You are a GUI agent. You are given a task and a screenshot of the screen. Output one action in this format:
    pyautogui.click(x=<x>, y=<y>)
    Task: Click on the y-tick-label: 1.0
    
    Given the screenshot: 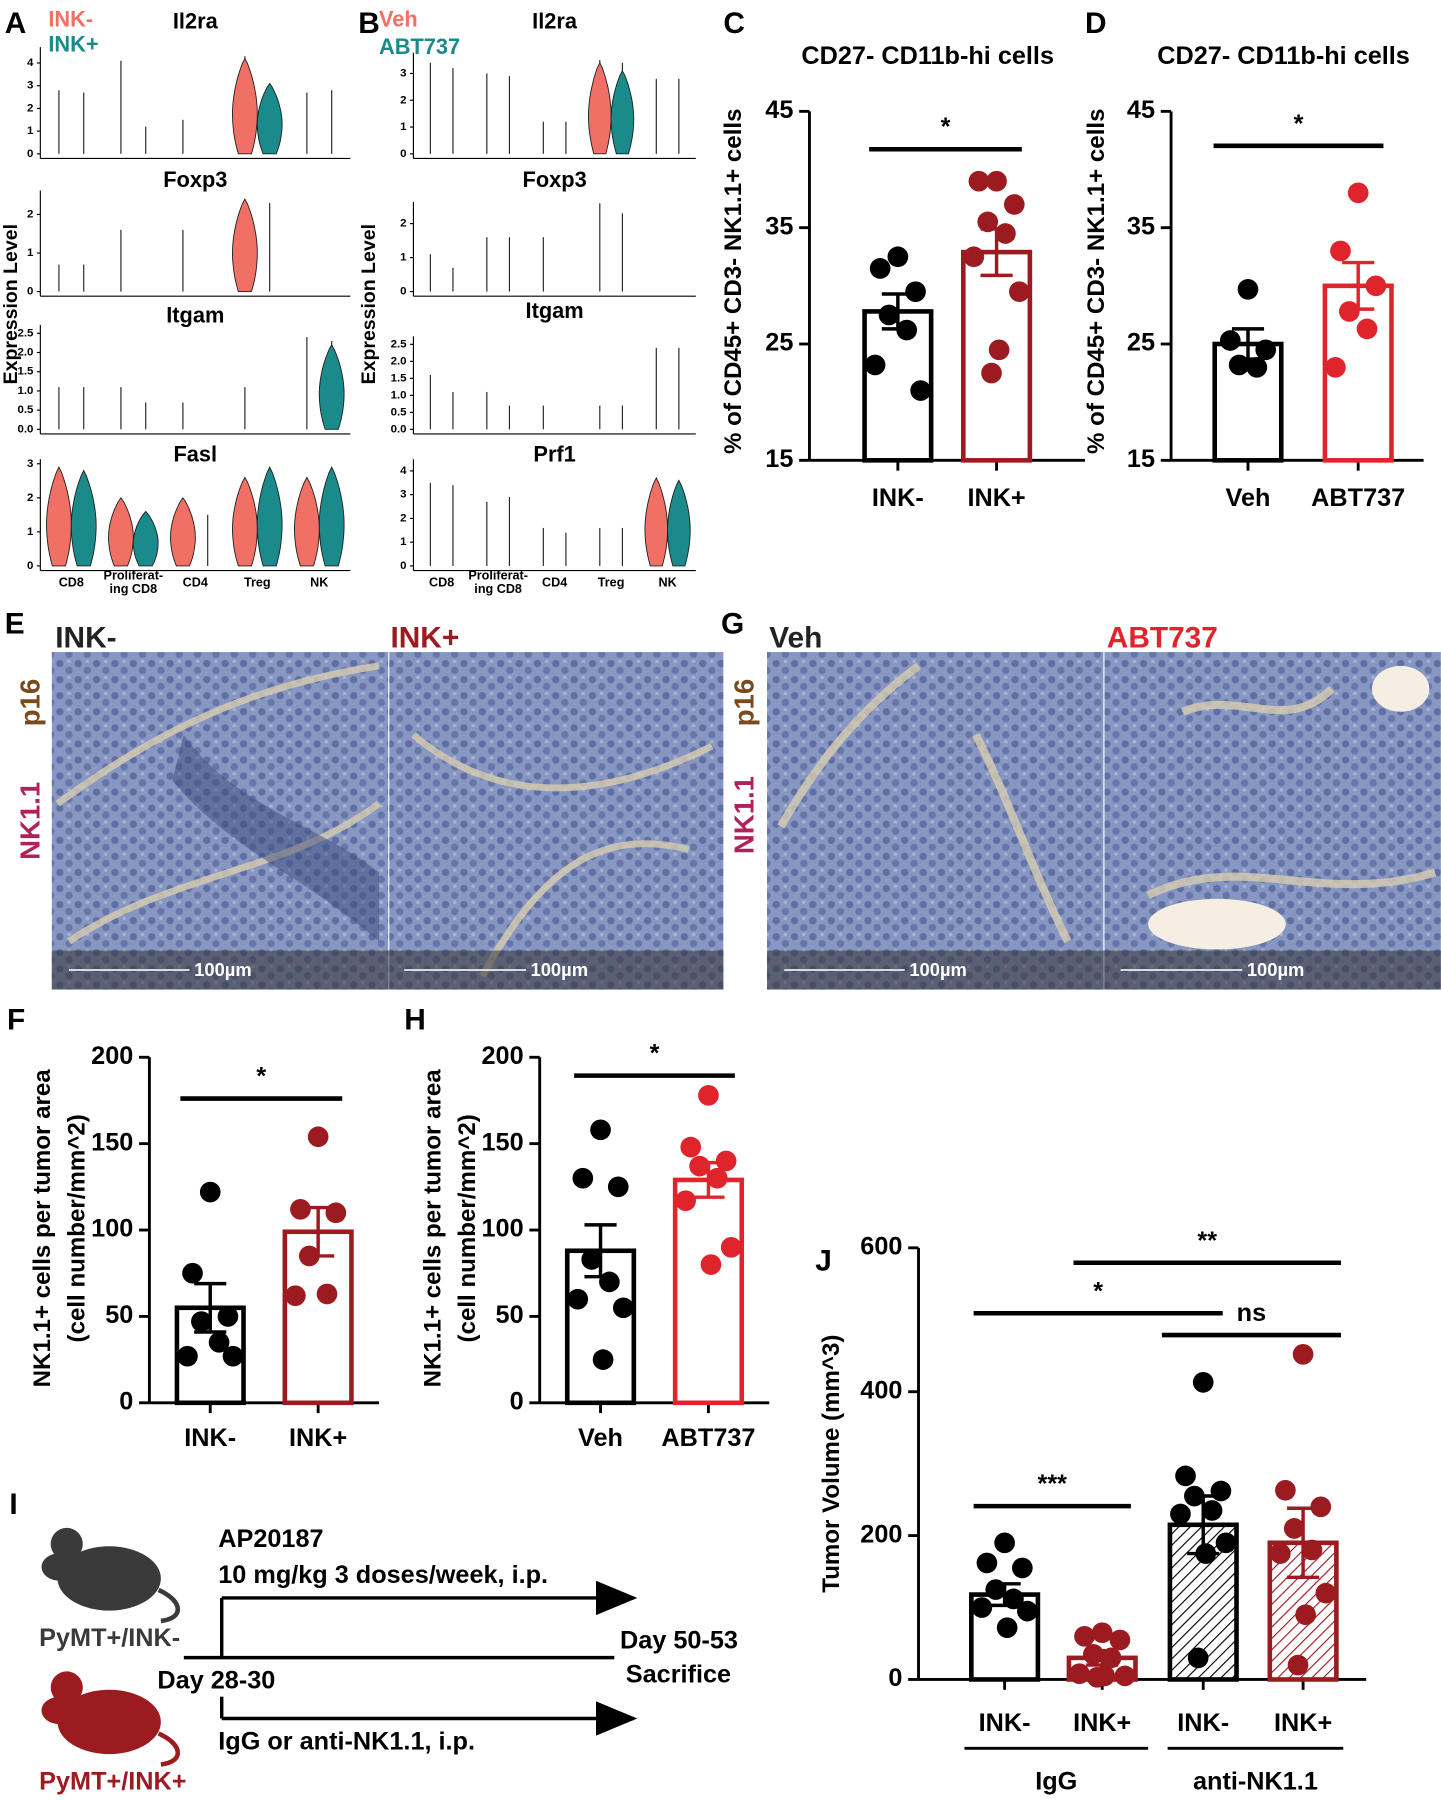 What is the action you would take?
    pyautogui.click(x=399, y=395)
    